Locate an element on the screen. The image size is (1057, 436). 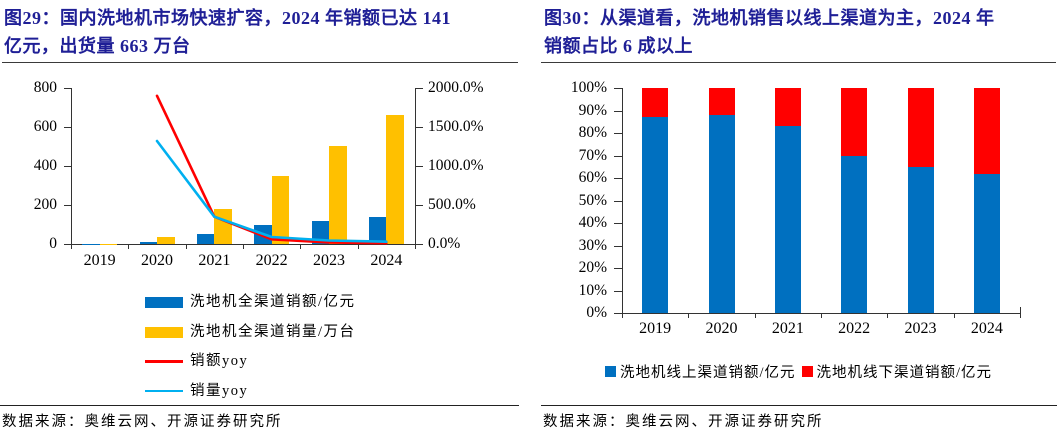
legend-label: 销额yoy is located at coordinates (219, 361).